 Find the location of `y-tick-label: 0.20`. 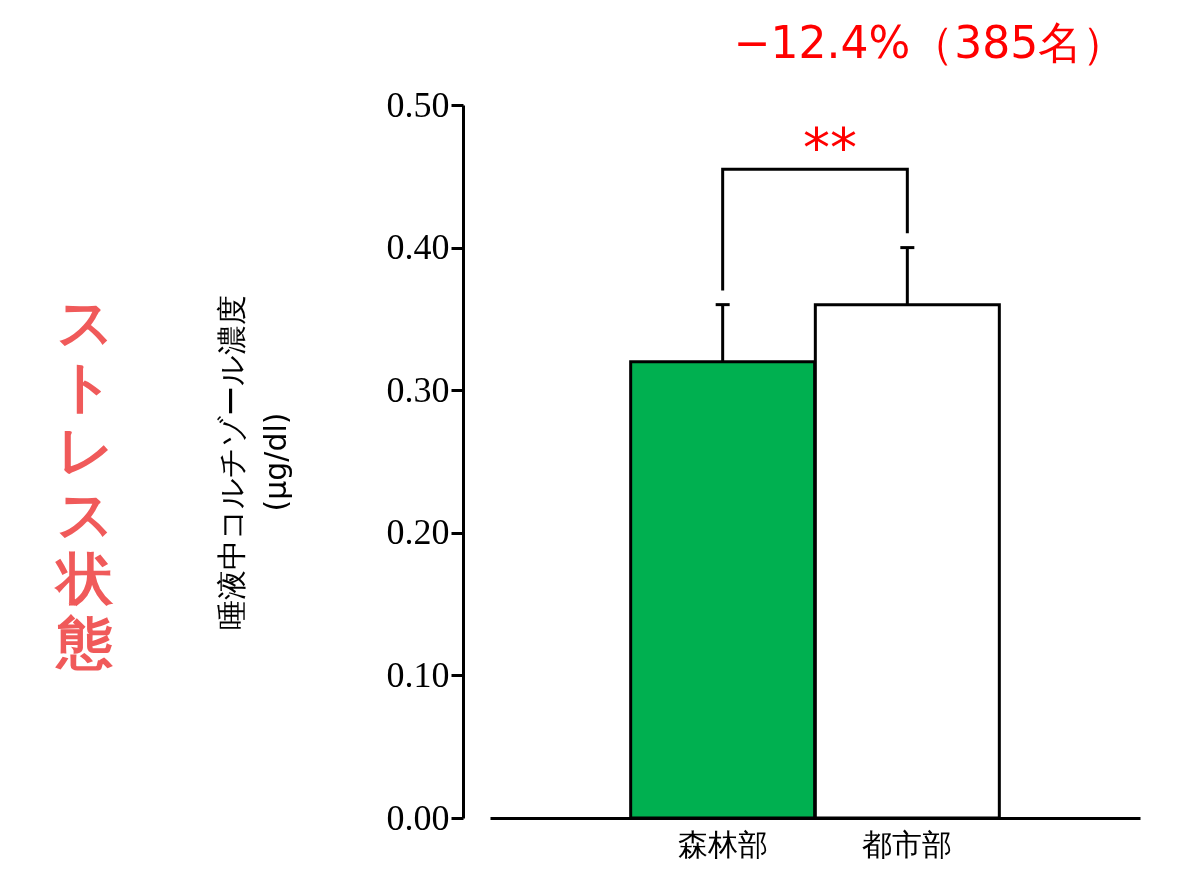

y-tick-label: 0.20 is located at coordinates (418, 532).